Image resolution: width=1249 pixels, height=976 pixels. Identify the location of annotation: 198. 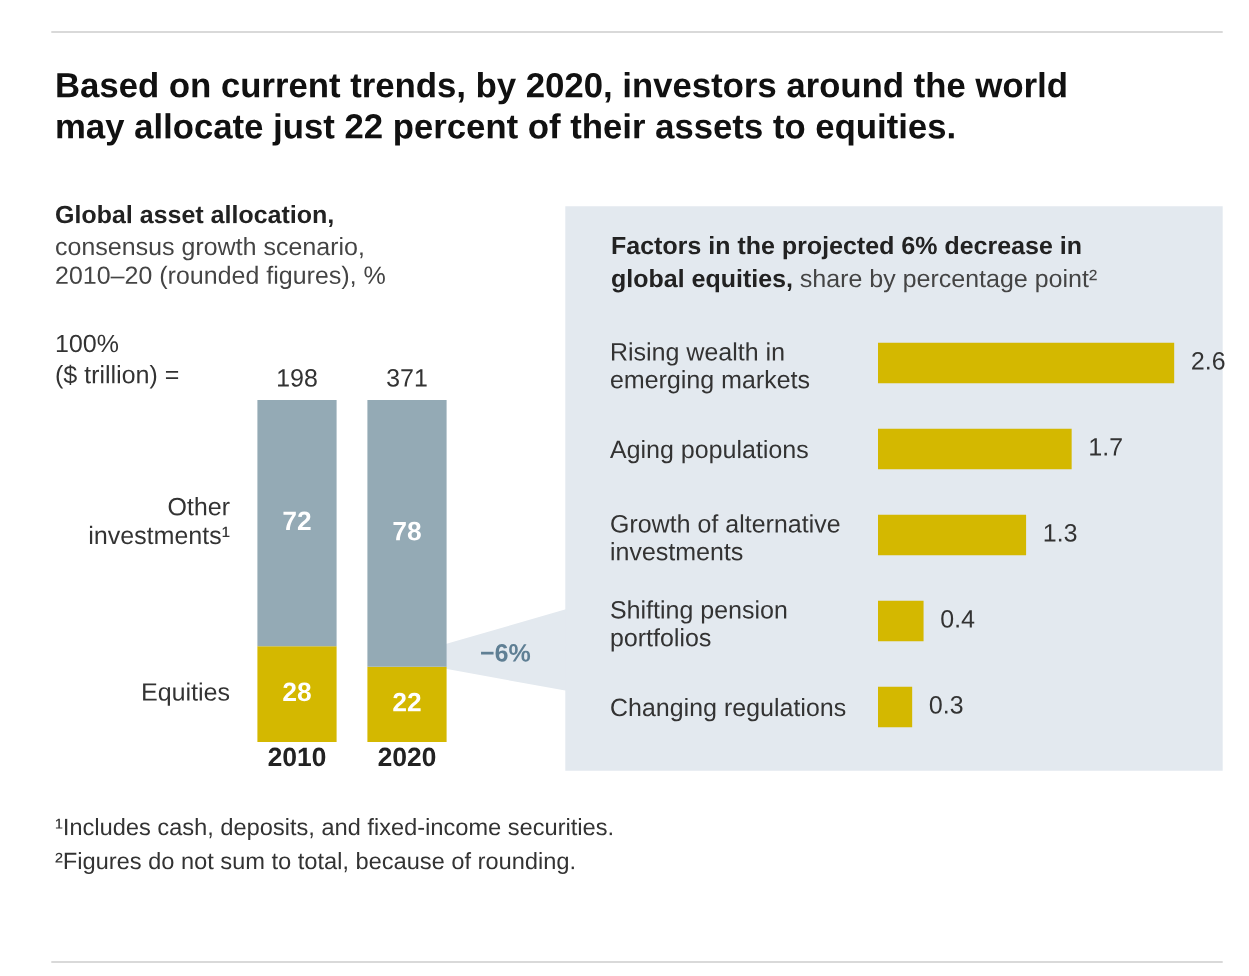
(297, 378).